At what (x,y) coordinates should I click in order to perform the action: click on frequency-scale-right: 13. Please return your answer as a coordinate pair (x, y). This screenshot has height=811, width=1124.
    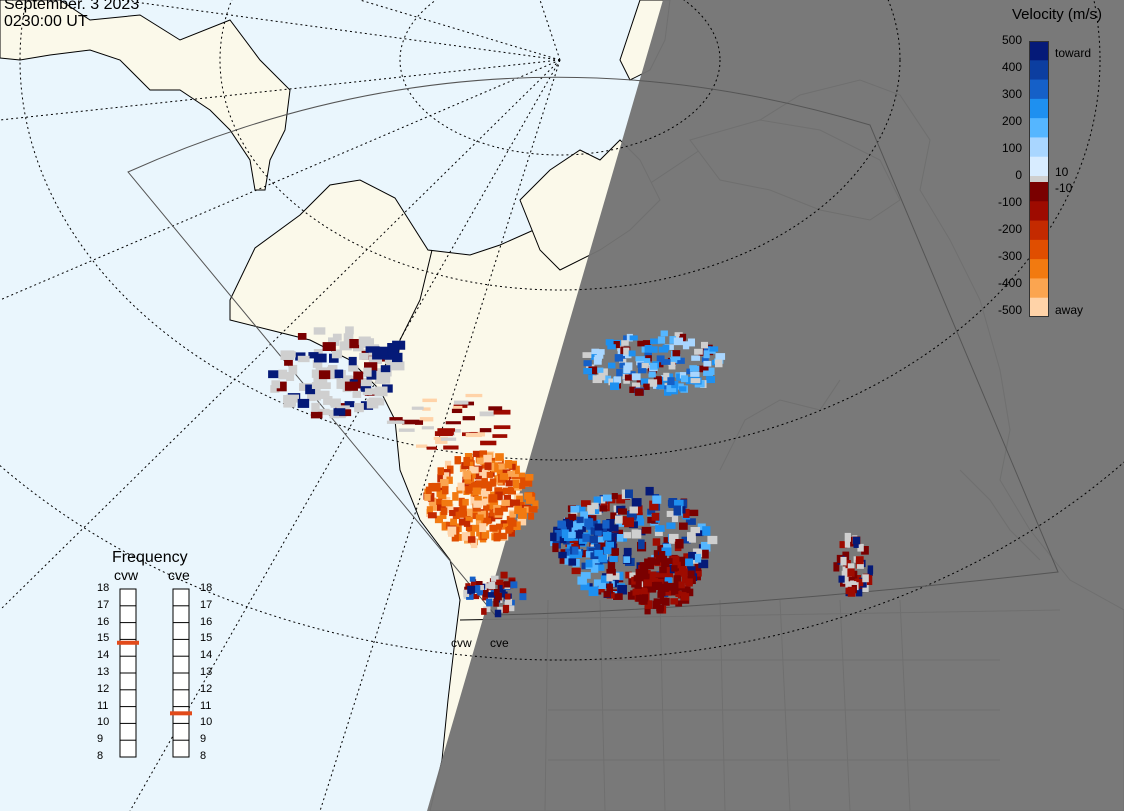
    Looking at the image, I should click on (206, 672).